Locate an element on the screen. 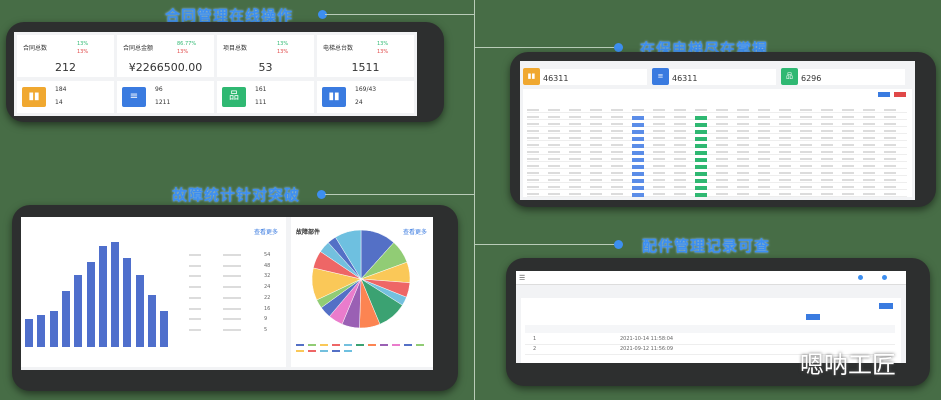 The width and height of the screenshot is (941, 400). title-contract: 合同管理在线操作 is located at coordinates (229, 16).